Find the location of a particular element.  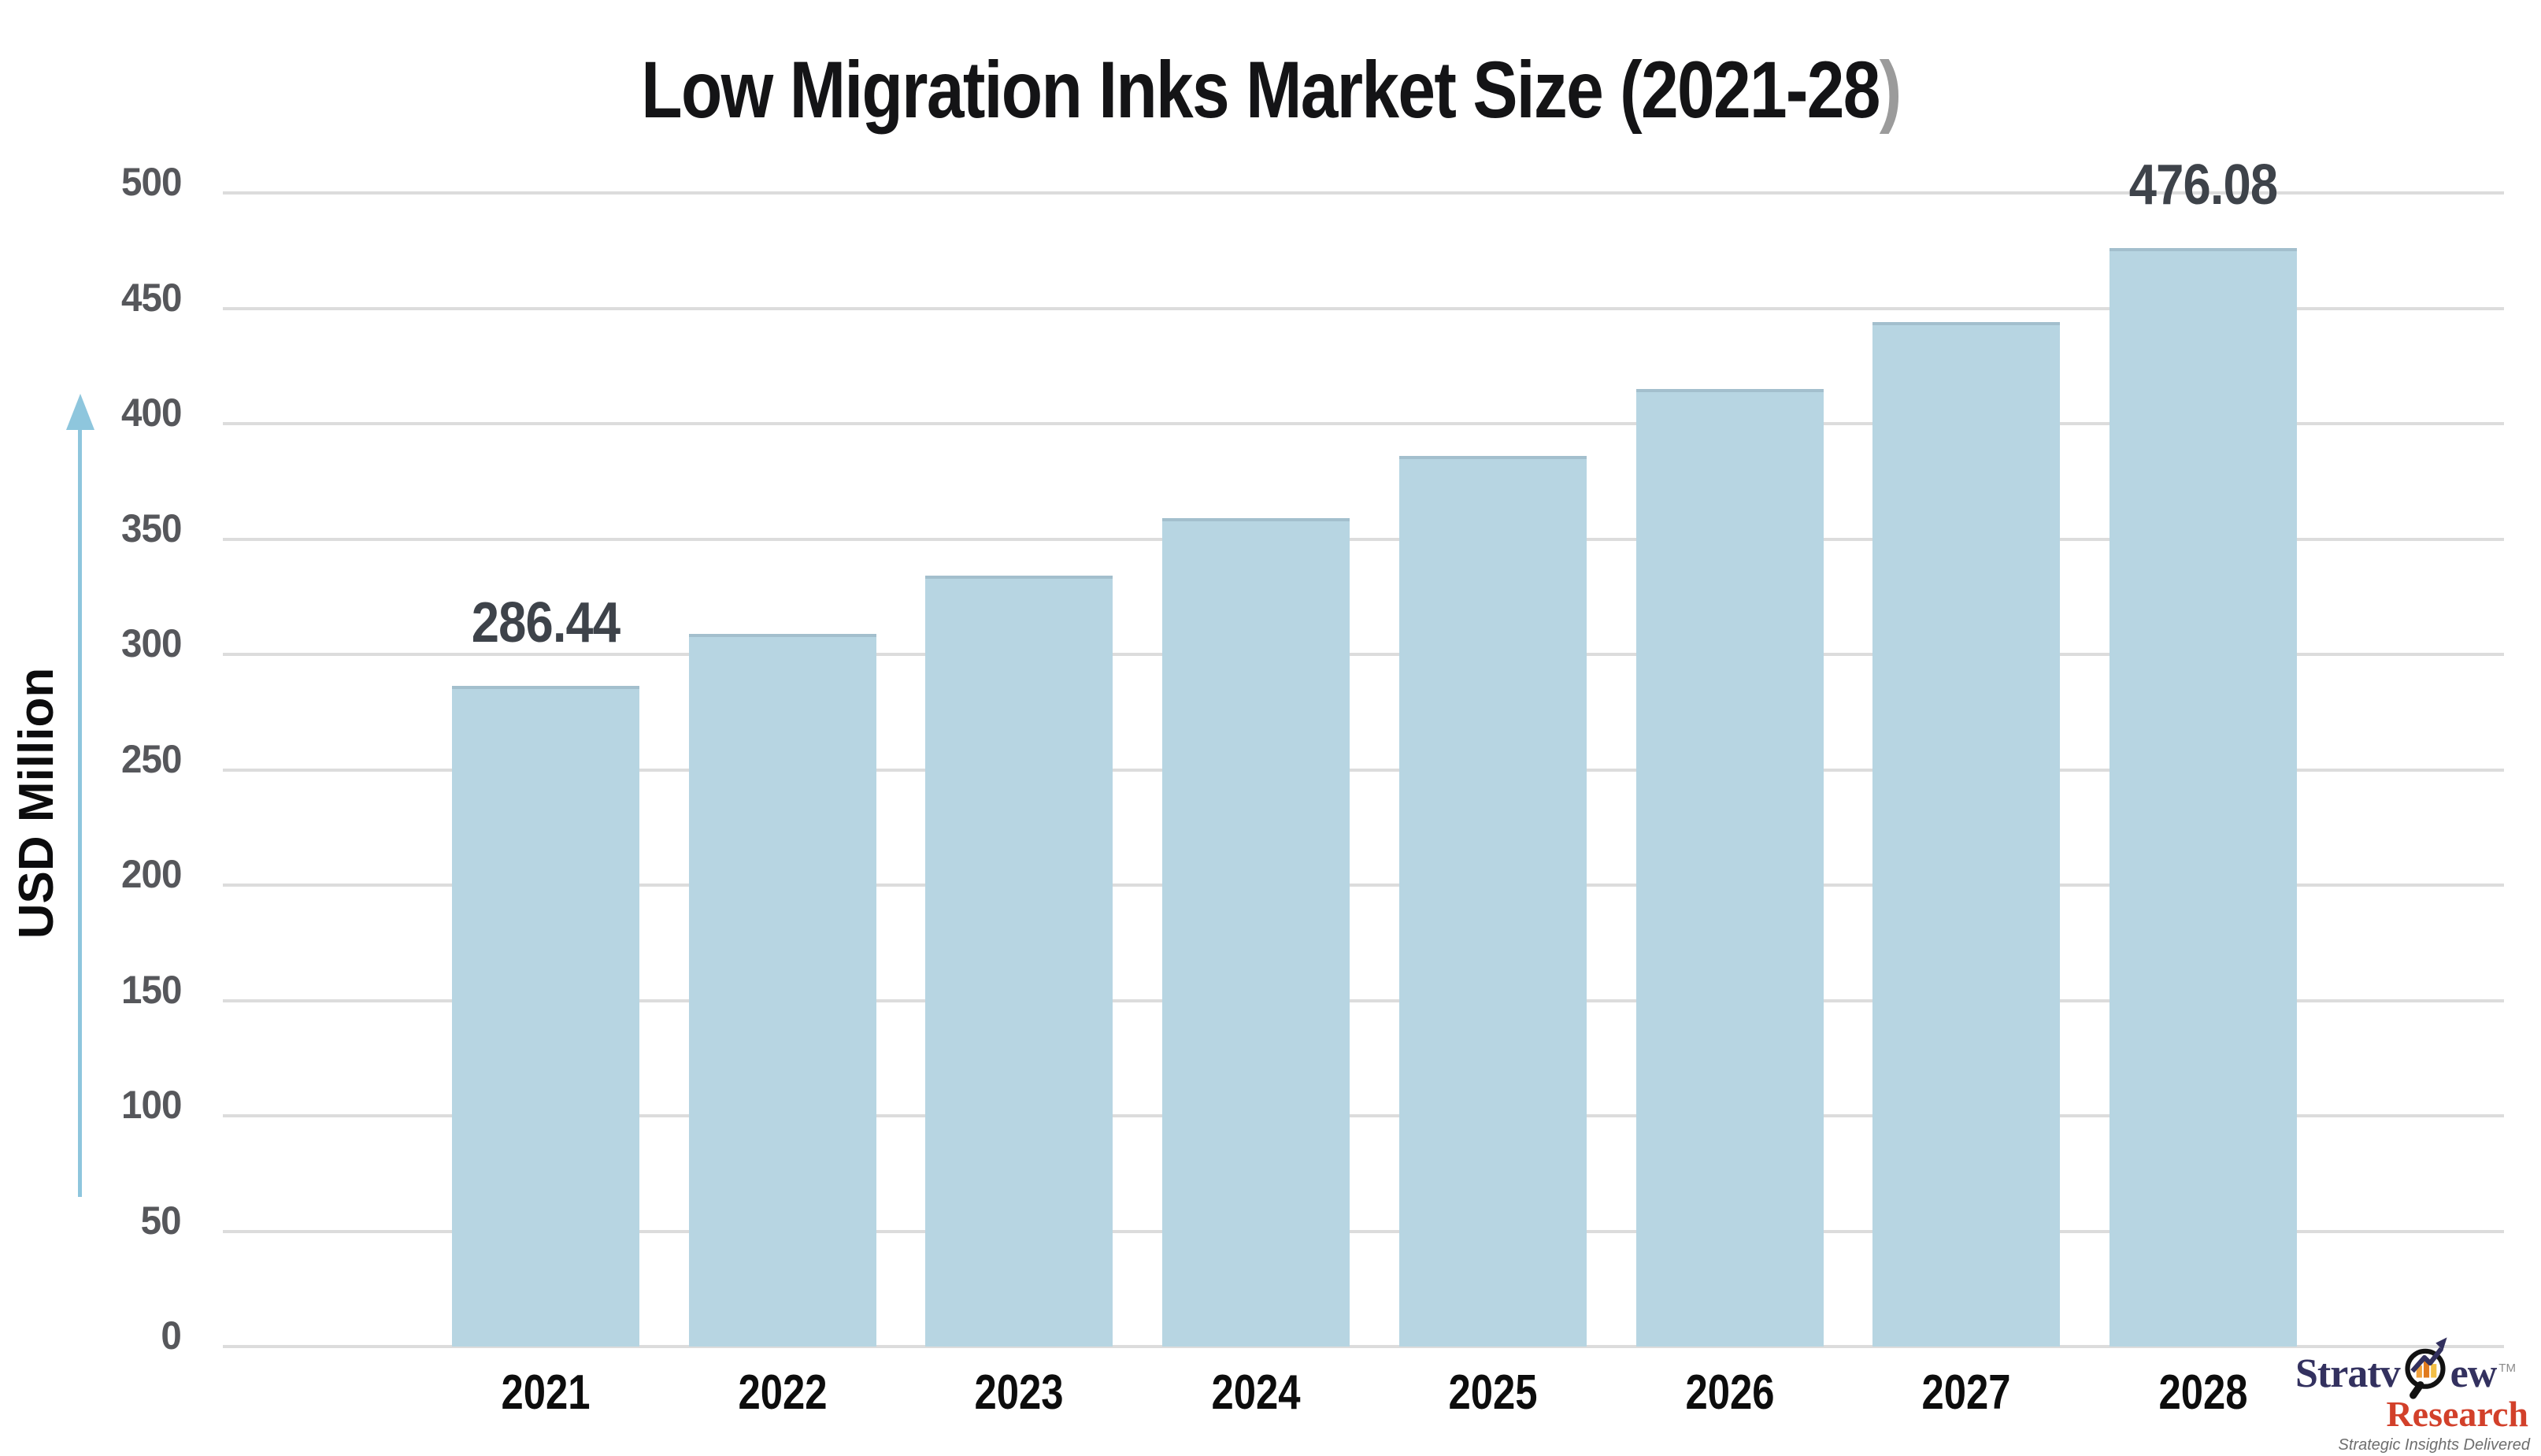

x-tick-label-2024: 2024 is located at coordinates (1256, 1392).